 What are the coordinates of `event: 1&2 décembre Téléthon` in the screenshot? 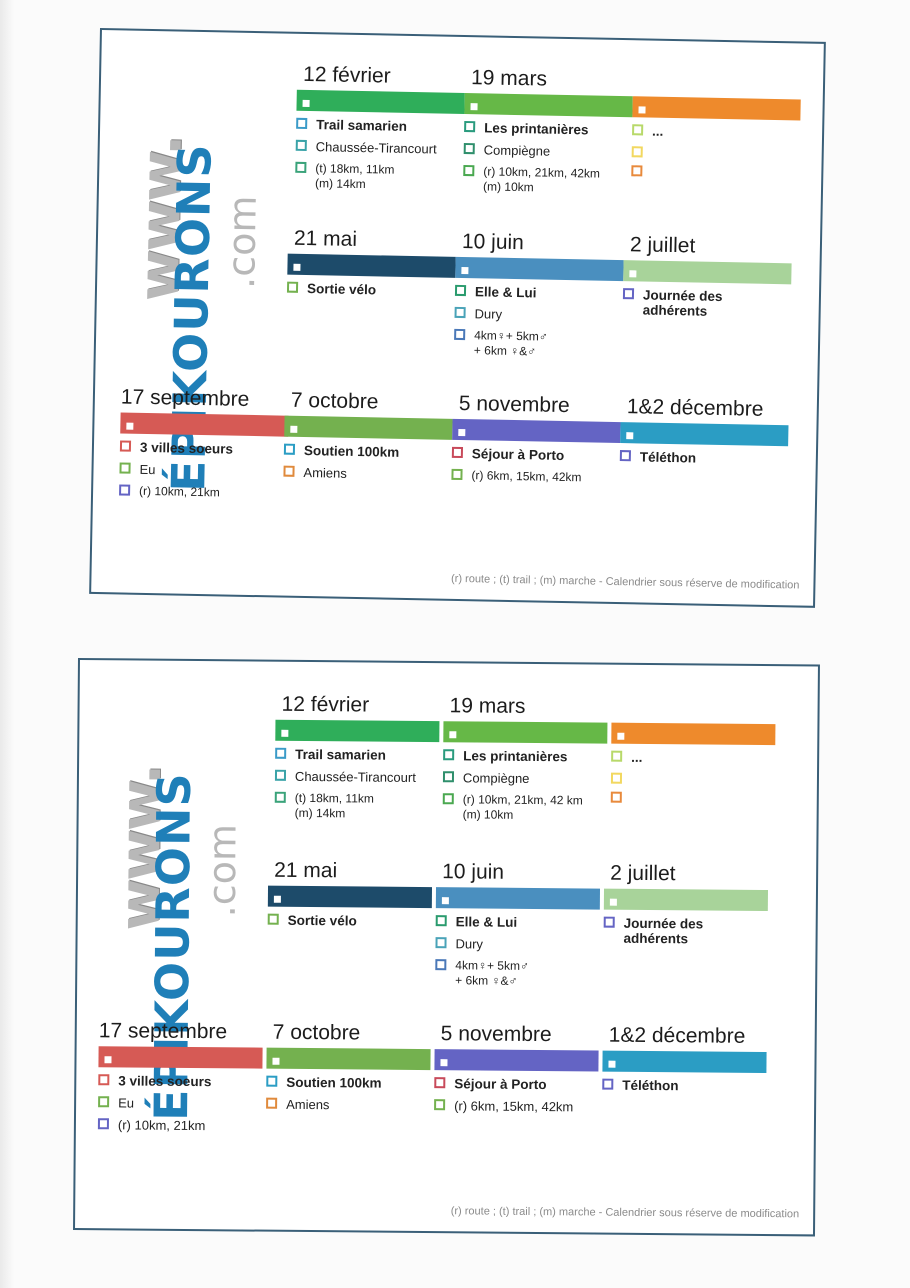 It's located at (684, 1062).